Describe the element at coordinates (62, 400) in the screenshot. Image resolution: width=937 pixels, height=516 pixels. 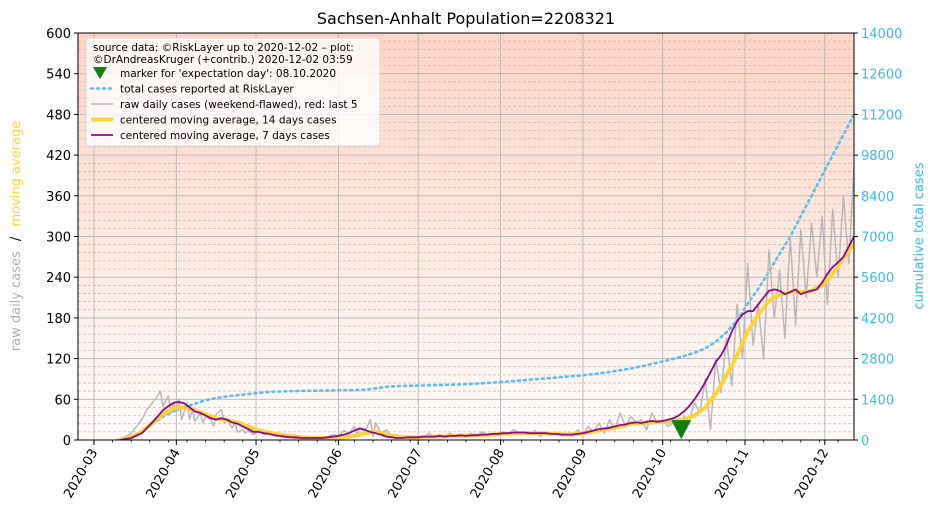
I see `left-tick-label: 60` at that location.